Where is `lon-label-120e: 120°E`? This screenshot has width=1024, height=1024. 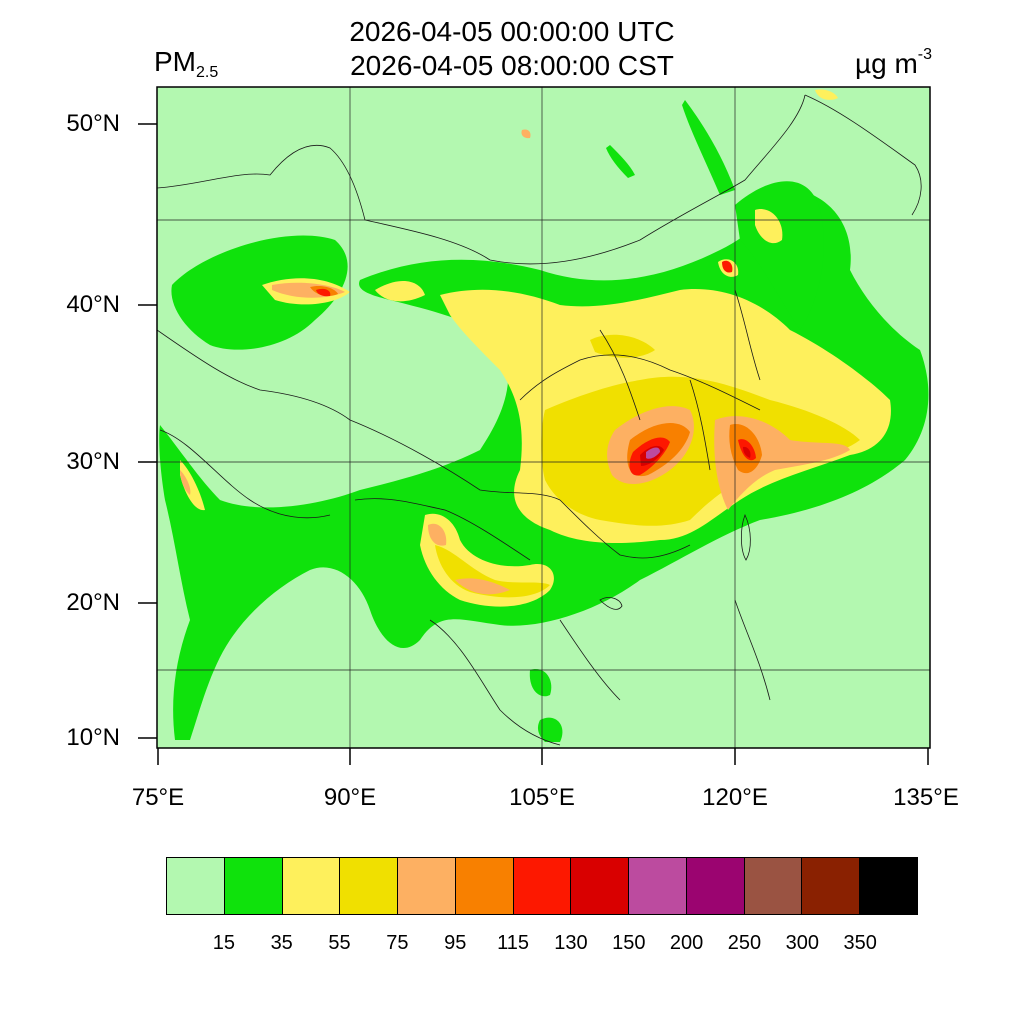
lon-label-120e: 120°E is located at coordinates (735, 797).